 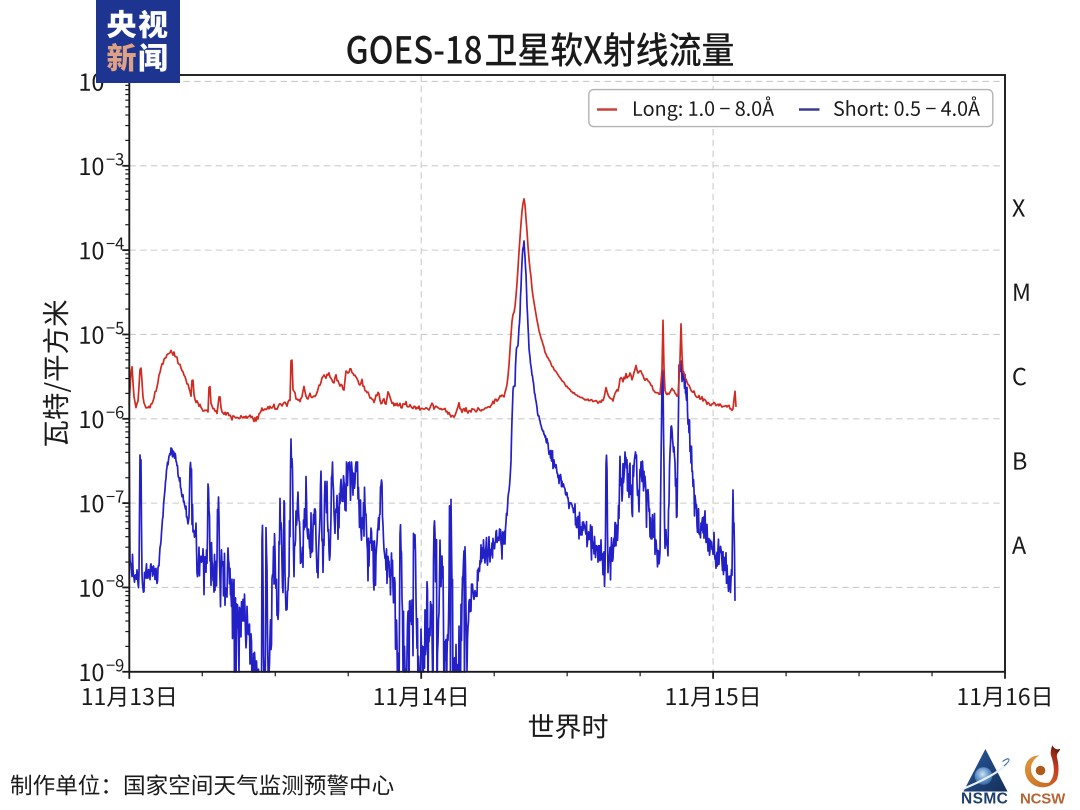 What do you see at coordinates (984, 799) in the screenshot?
I see `svg-text: NSMC` at bounding box center [984, 799].